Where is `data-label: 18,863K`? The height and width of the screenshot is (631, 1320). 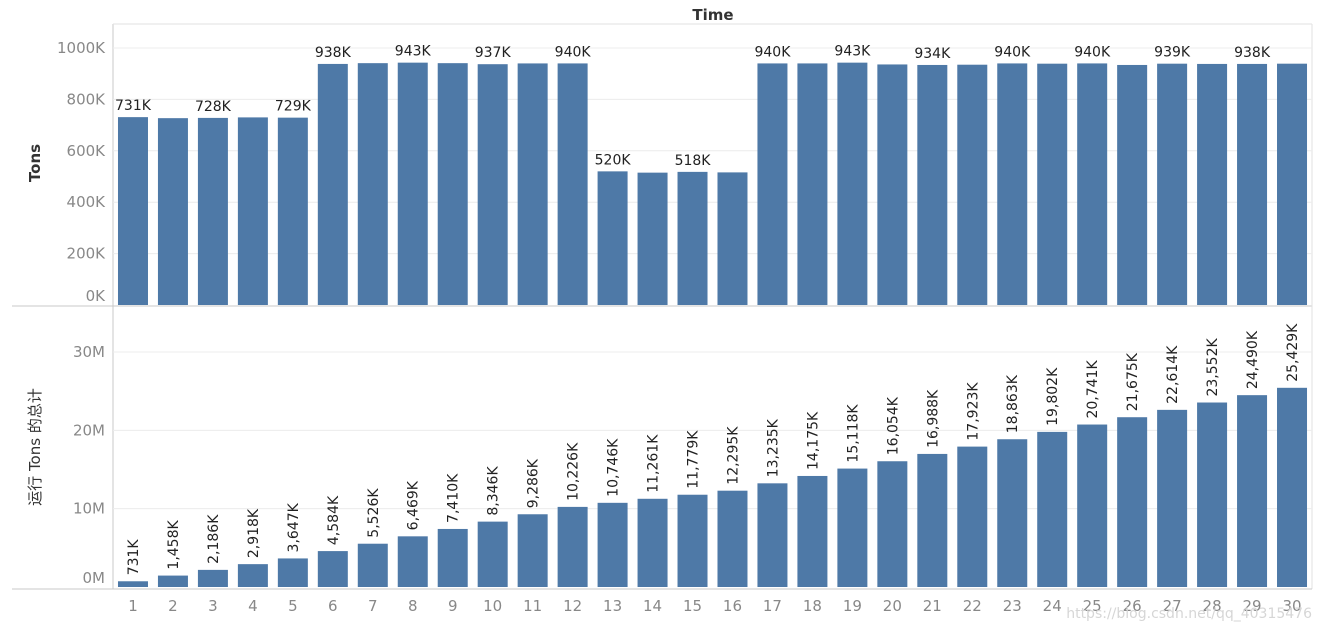
data-label: 18,863K is located at coordinates (1013, 403).